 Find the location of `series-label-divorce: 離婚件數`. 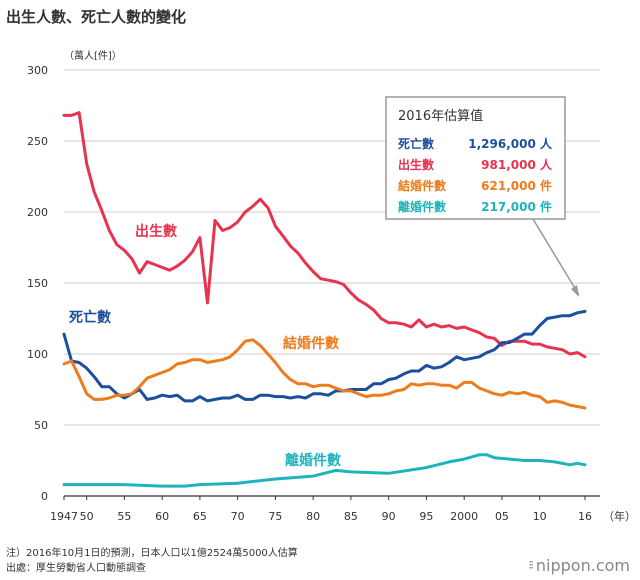

series-label-divorce: 離婚件數 is located at coordinates (313, 460).